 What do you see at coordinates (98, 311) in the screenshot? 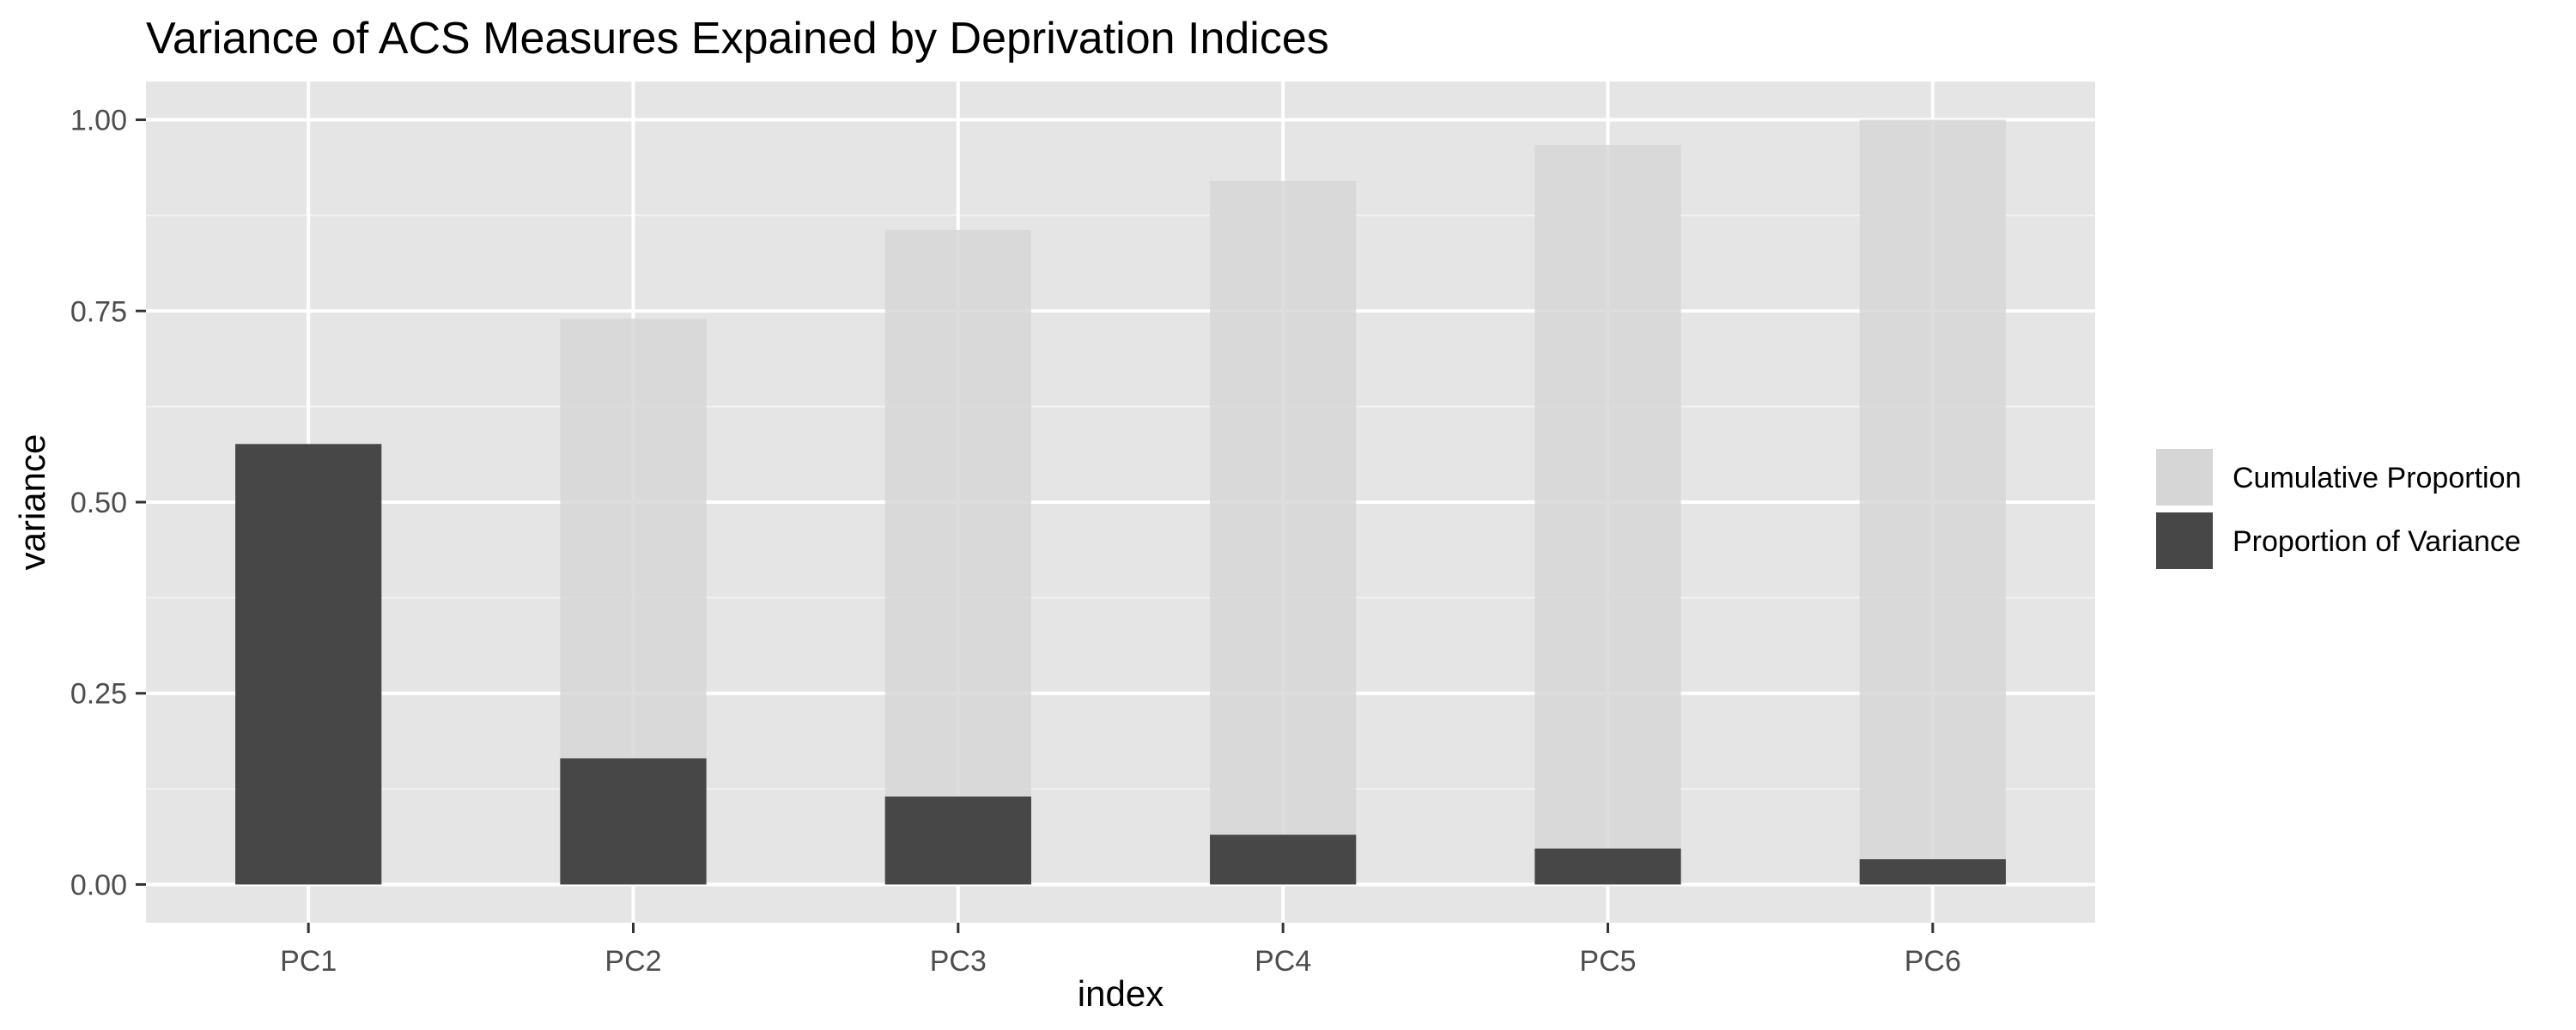
I see `y-tick-label: 0.75` at bounding box center [98, 311].